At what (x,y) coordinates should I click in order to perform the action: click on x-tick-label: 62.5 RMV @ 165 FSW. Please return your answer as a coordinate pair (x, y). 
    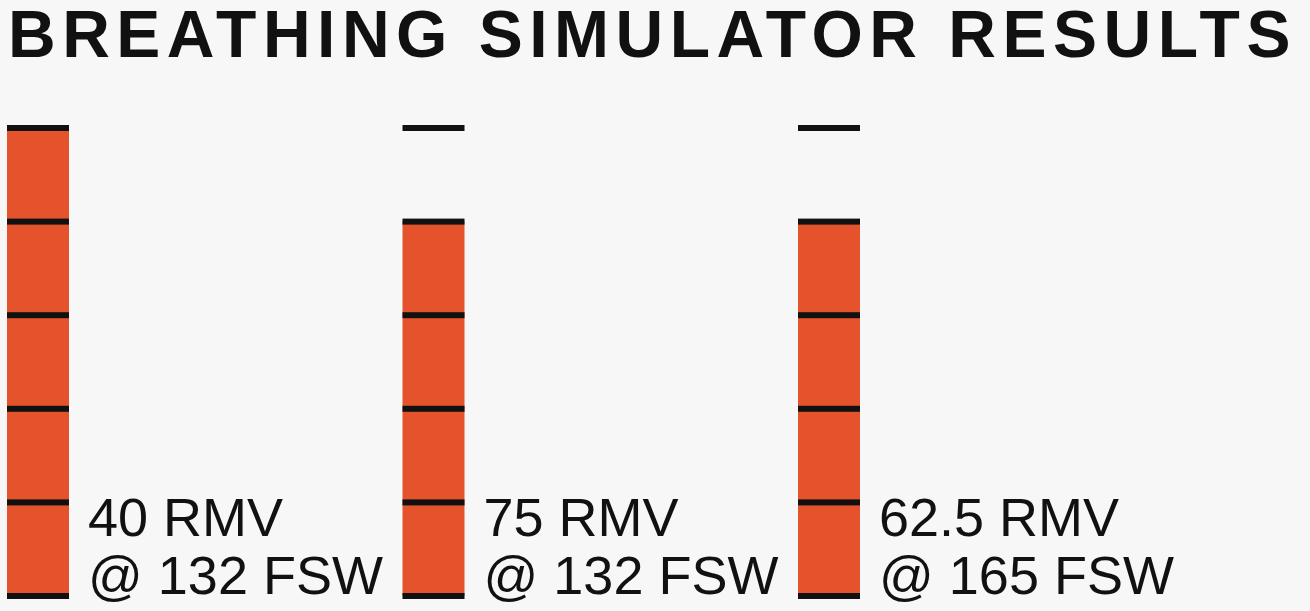
    Looking at the image, I should click on (1026, 546).